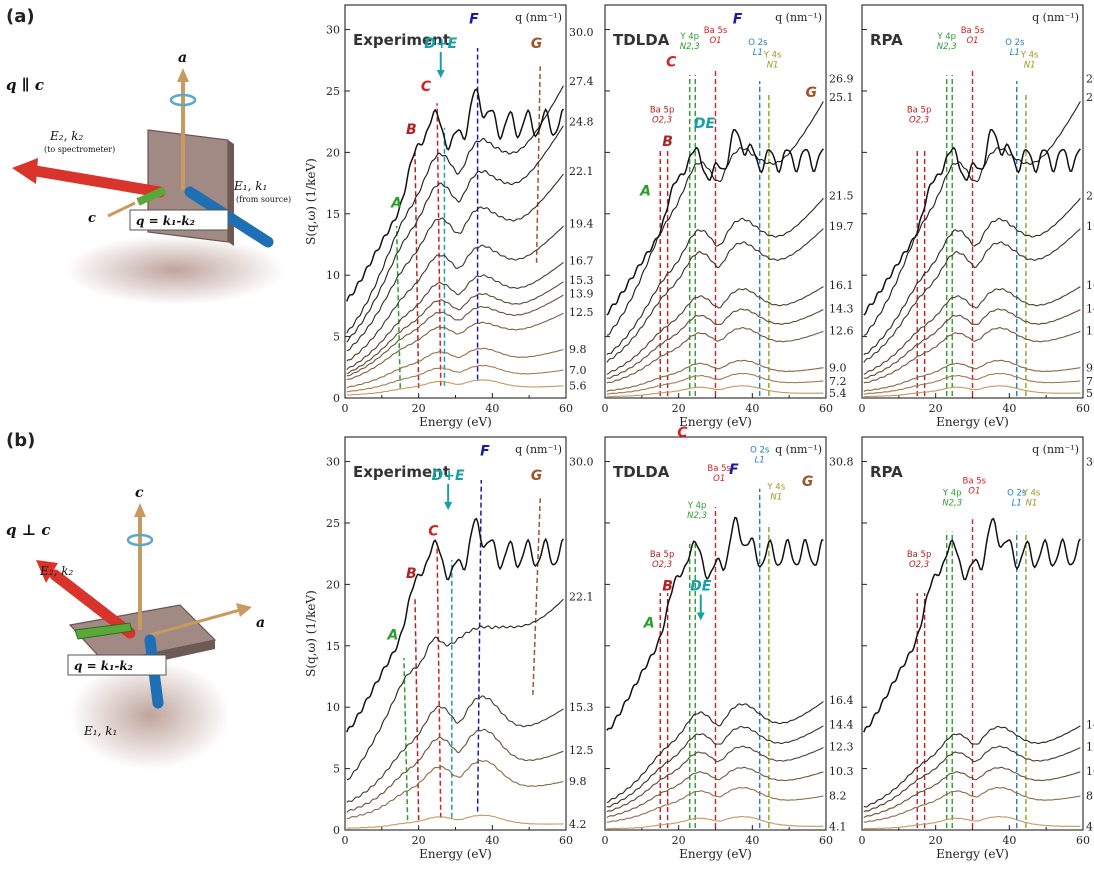  Describe the element at coordinates (79, 149) in the screenshot. I see `scattered-sublabel: (to spectrometer)` at that location.